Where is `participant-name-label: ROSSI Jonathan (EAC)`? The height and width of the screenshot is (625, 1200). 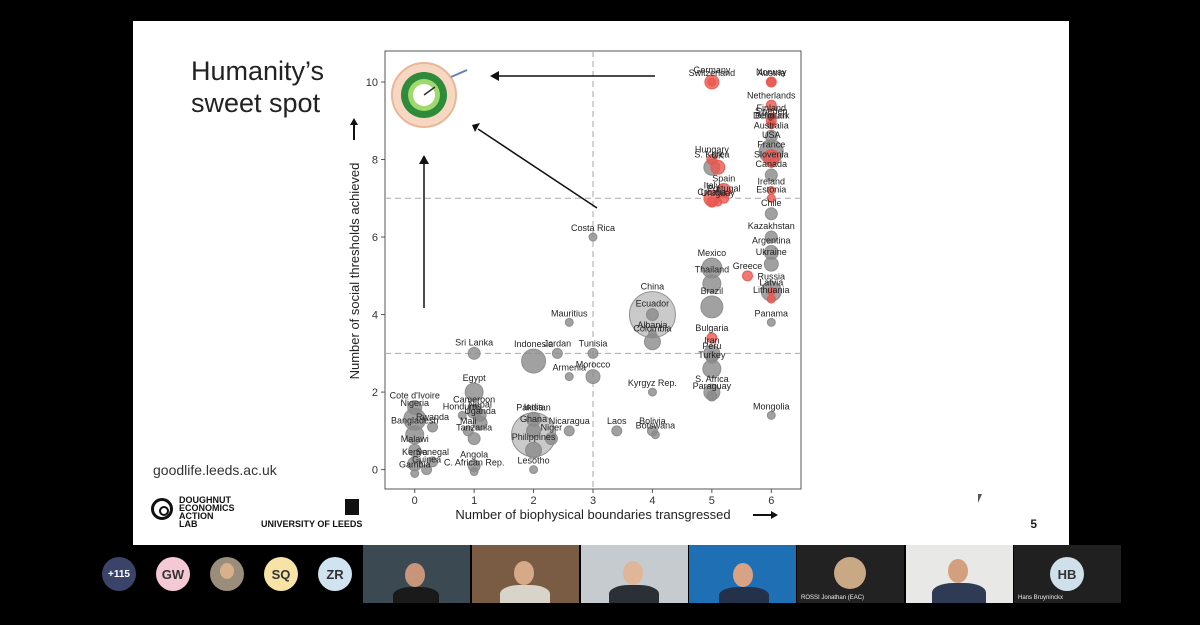
participant-name-label: ROSSI Jonathan (EAC) is located at coordinates (833, 598).